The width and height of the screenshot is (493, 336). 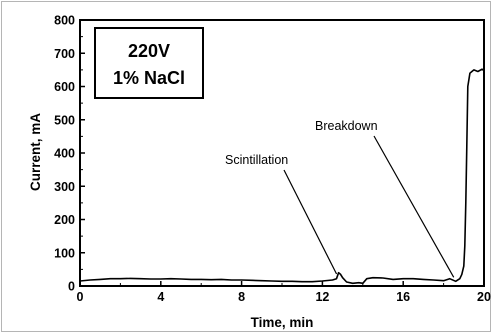 I want to click on x-tick-label: 8, so click(x=241, y=297).